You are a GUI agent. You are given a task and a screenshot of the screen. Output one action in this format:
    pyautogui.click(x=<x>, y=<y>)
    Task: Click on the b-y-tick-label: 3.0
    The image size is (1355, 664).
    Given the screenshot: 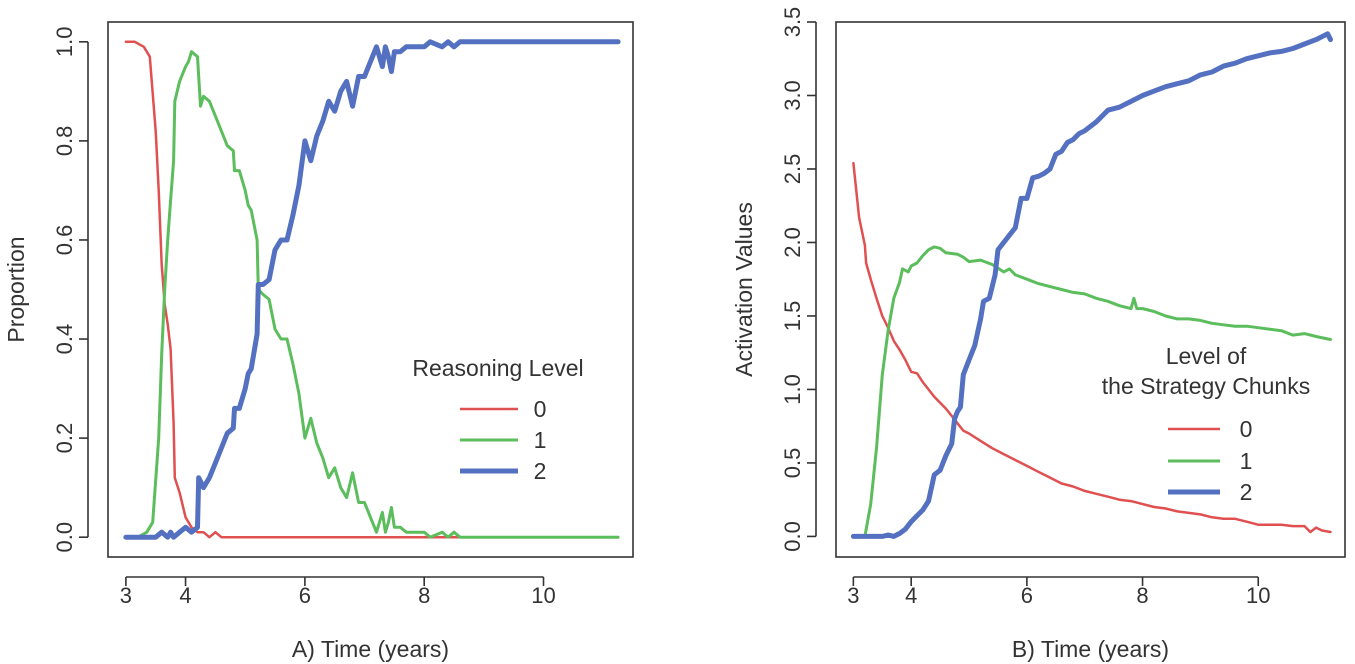 What is the action you would take?
    pyautogui.click(x=792, y=95)
    